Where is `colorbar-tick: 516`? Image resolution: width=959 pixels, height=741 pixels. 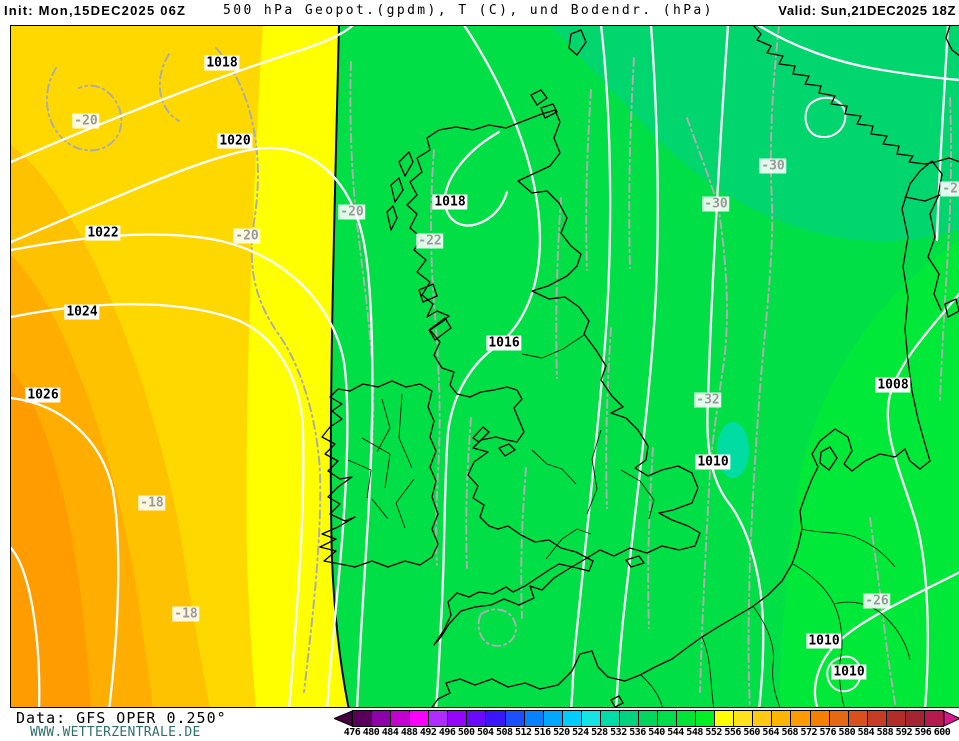
colorbar-tick: 516 is located at coordinates (542, 732).